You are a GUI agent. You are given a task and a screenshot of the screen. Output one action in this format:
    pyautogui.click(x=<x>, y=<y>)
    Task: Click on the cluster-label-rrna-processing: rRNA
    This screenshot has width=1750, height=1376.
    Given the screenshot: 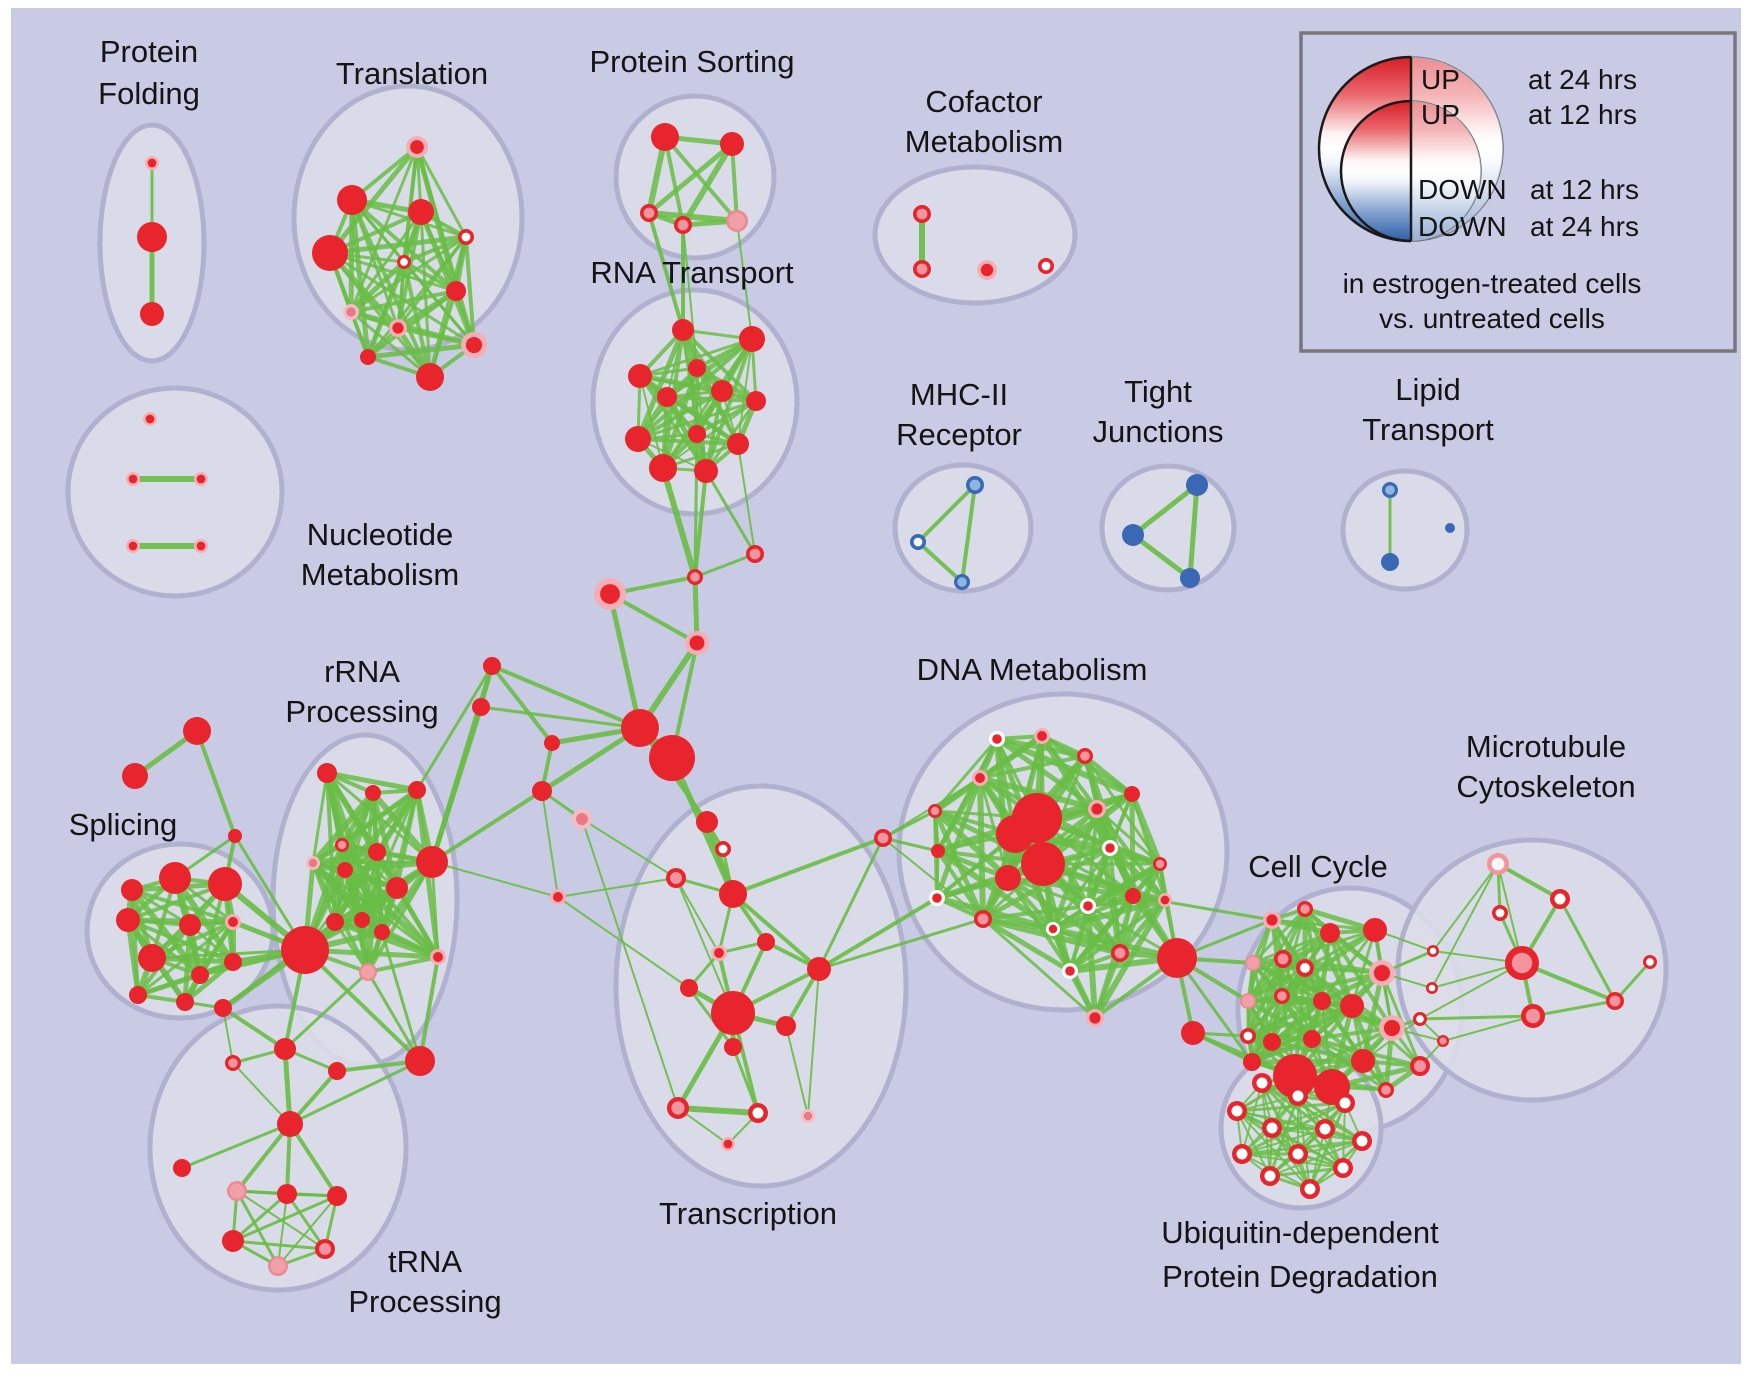 What is the action you would take?
    pyautogui.click(x=362, y=671)
    